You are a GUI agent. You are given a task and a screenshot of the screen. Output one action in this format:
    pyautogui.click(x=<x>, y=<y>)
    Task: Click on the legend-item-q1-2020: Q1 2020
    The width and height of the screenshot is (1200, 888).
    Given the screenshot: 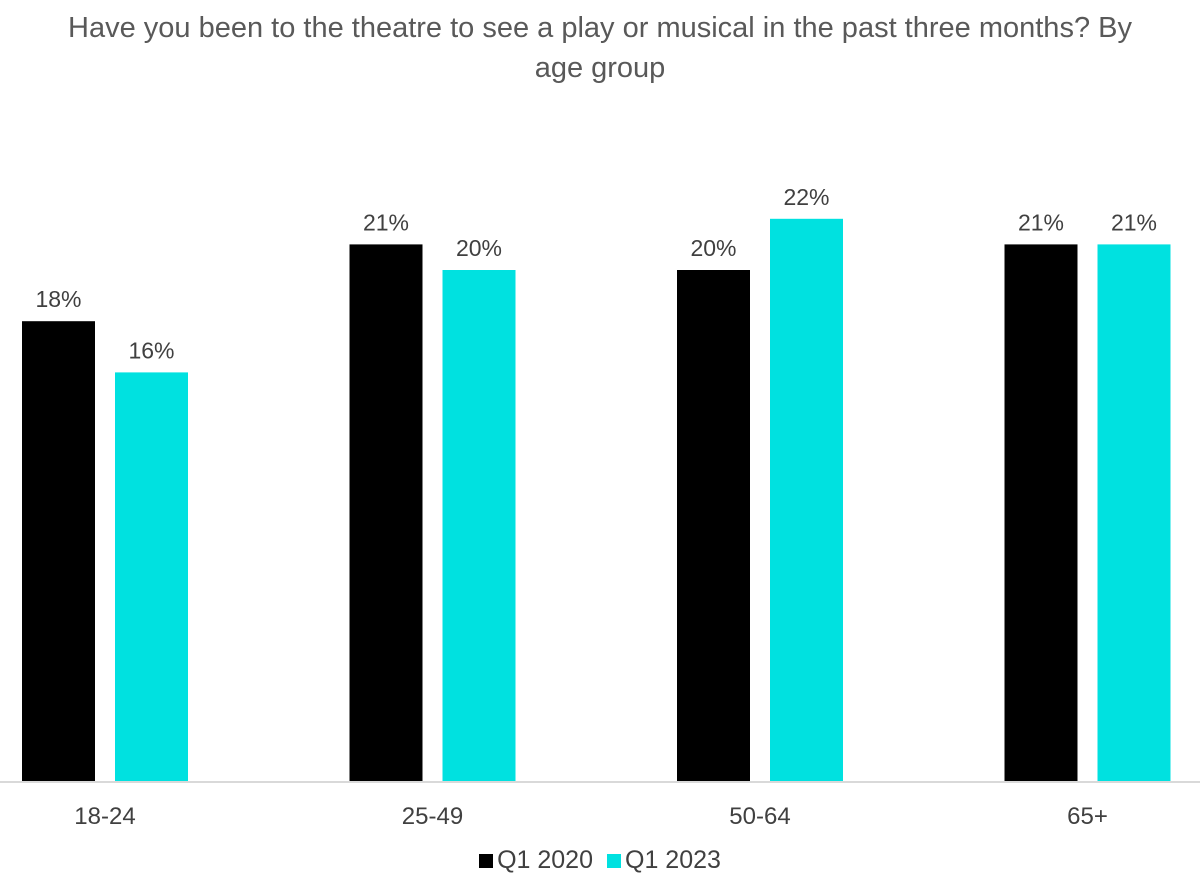 What is the action you would take?
    pyautogui.click(x=536, y=860)
    